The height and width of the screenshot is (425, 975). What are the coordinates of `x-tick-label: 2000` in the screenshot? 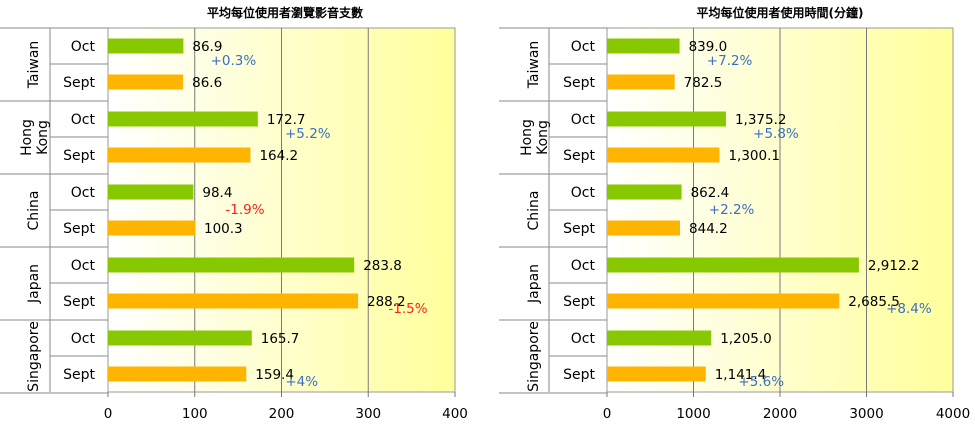 It's located at (780, 414).